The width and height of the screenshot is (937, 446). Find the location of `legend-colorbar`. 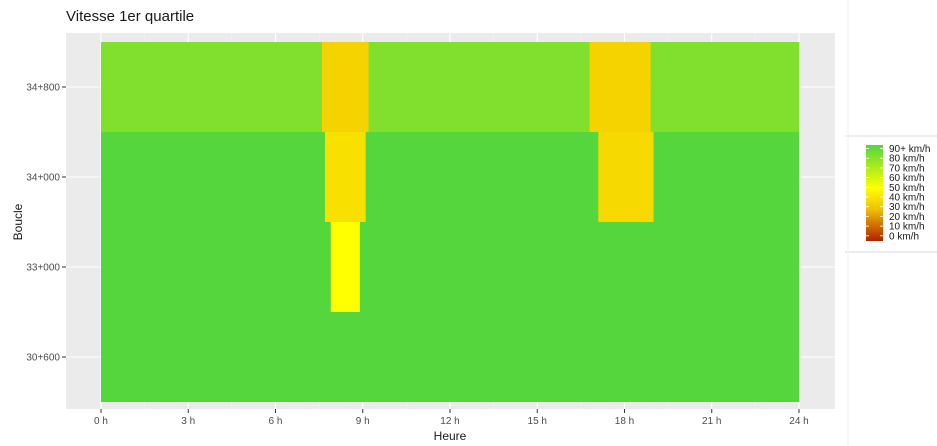

legend-colorbar is located at coordinates (874, 193).